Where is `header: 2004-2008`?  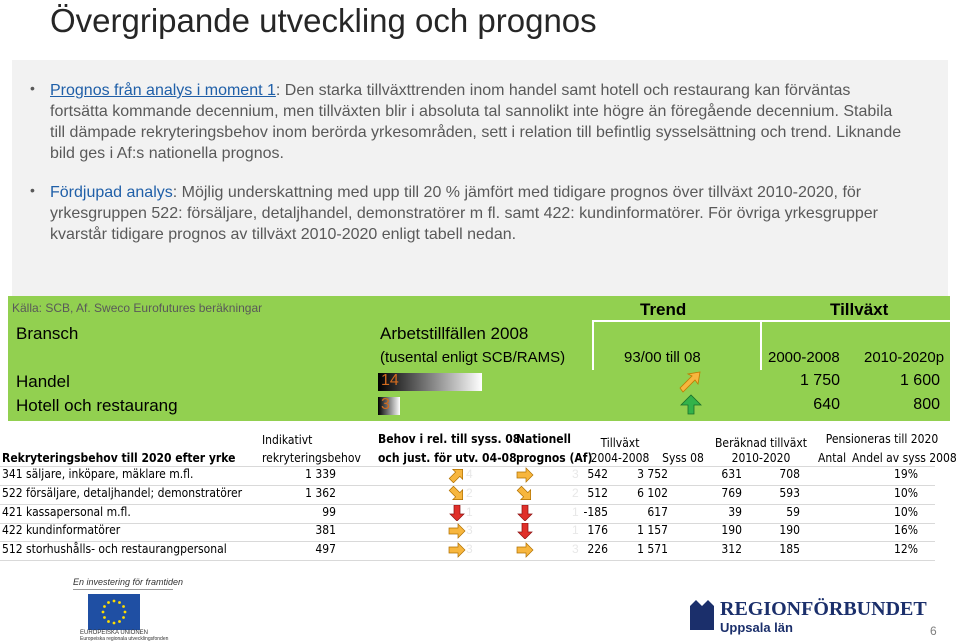 header: 2004-2008 is located at coordinates (620, 458).